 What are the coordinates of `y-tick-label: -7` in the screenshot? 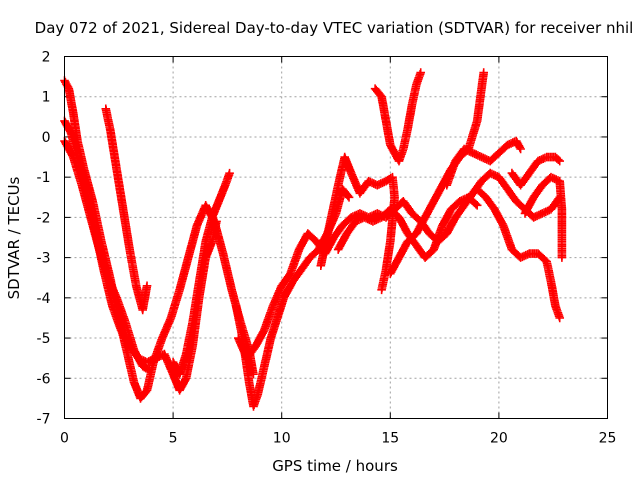 It's located at (44, 420).